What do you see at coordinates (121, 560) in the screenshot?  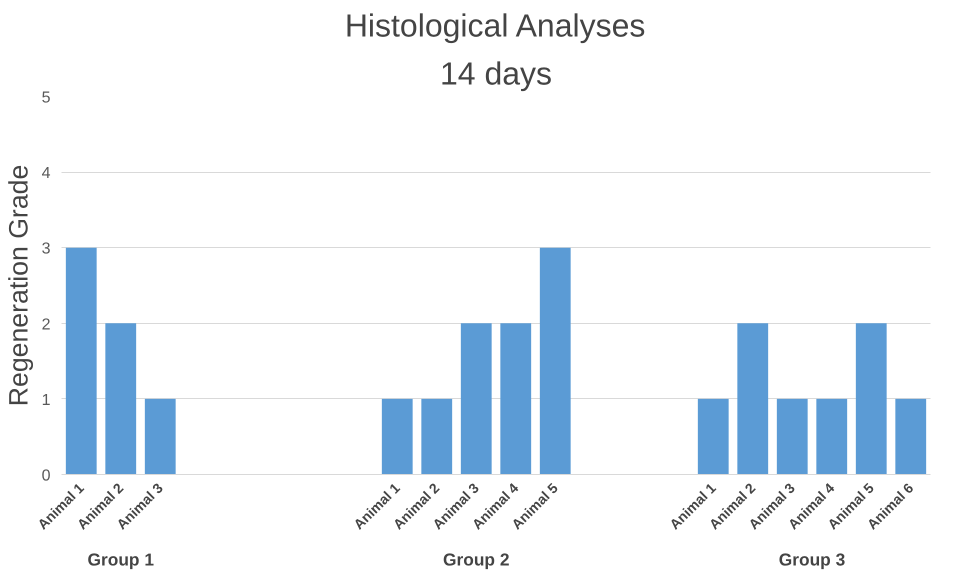 I see `text: Group 1` at bounding box center [121, 560].